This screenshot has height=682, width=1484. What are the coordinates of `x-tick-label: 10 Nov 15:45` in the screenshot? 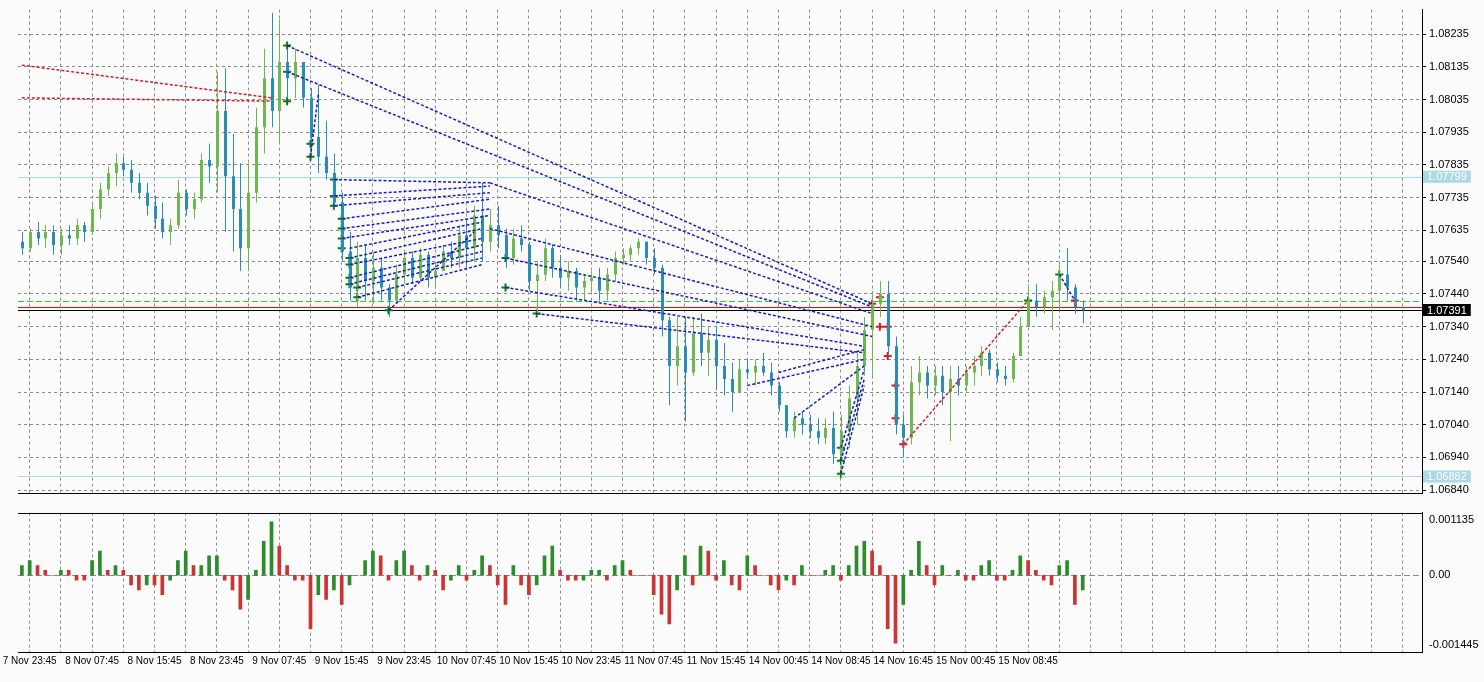 It's located at (529, 660).